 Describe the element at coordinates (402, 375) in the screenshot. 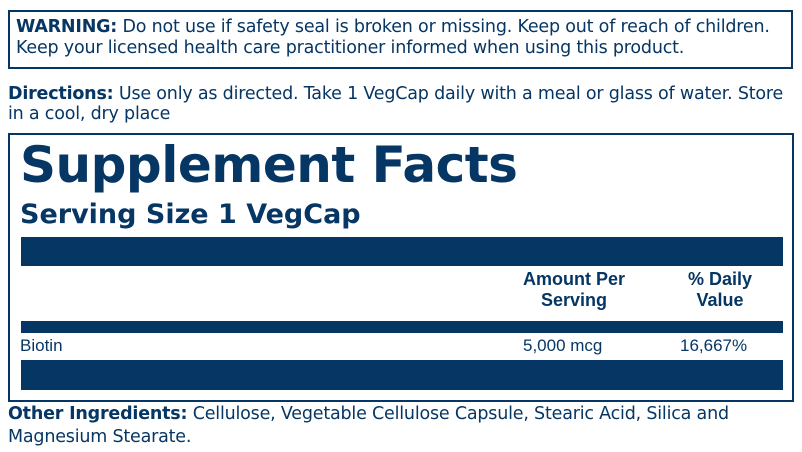

I see `bottom-divider` at that location.